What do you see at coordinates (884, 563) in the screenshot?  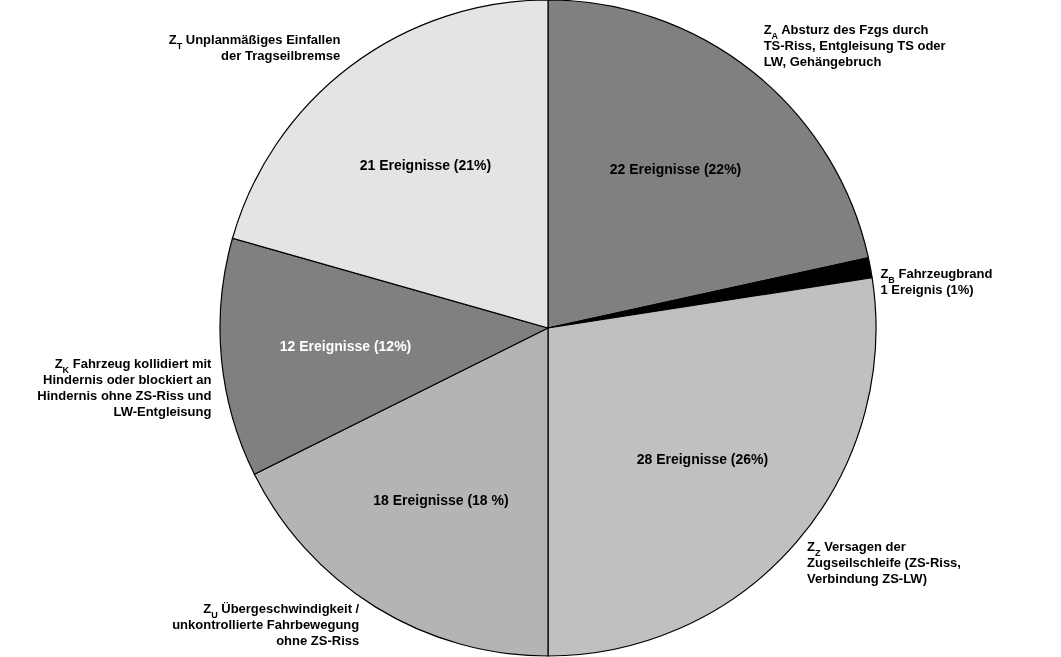 I see `slice-label: Z$_{Z}$ Versagen der Zugseilschleife (ZS-Riss, Verbindung ZS-LW)` at bounding box center [884, 563].